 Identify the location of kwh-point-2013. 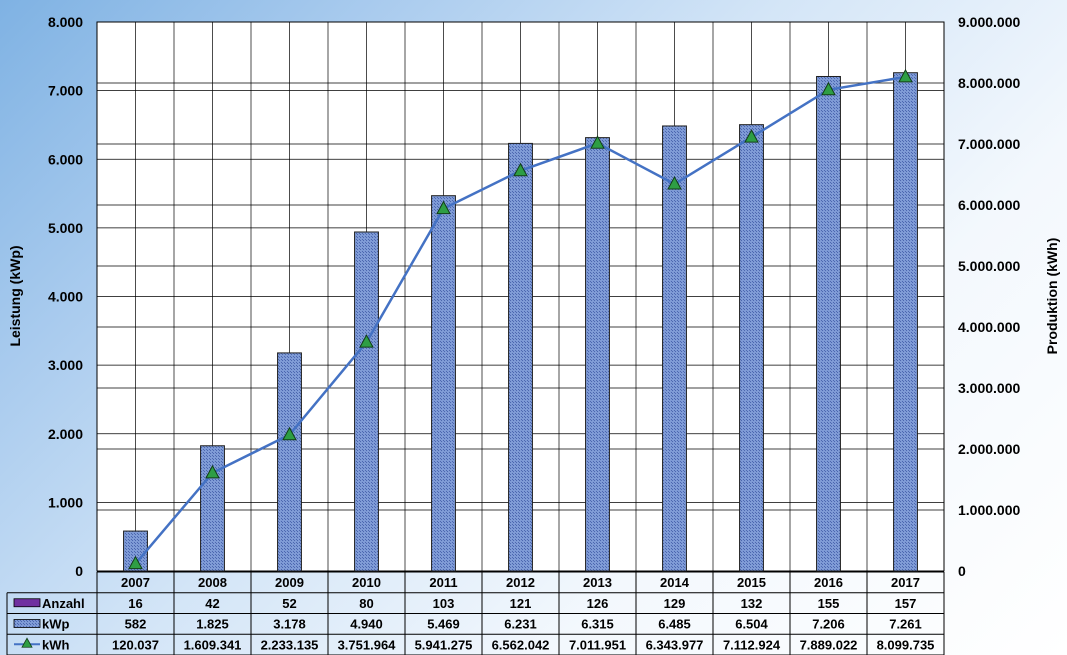
(597, 142).